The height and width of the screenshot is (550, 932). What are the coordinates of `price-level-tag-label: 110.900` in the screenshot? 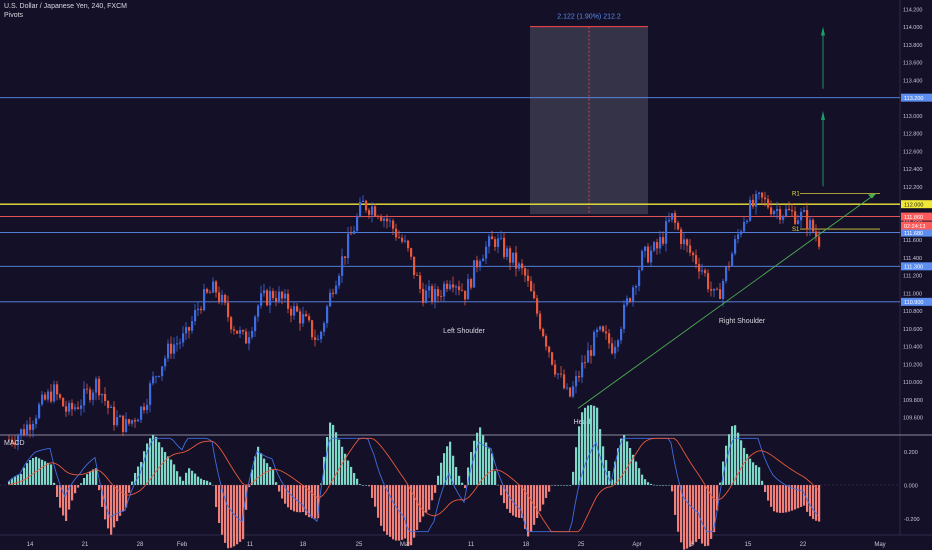 It's located at (913, 303).